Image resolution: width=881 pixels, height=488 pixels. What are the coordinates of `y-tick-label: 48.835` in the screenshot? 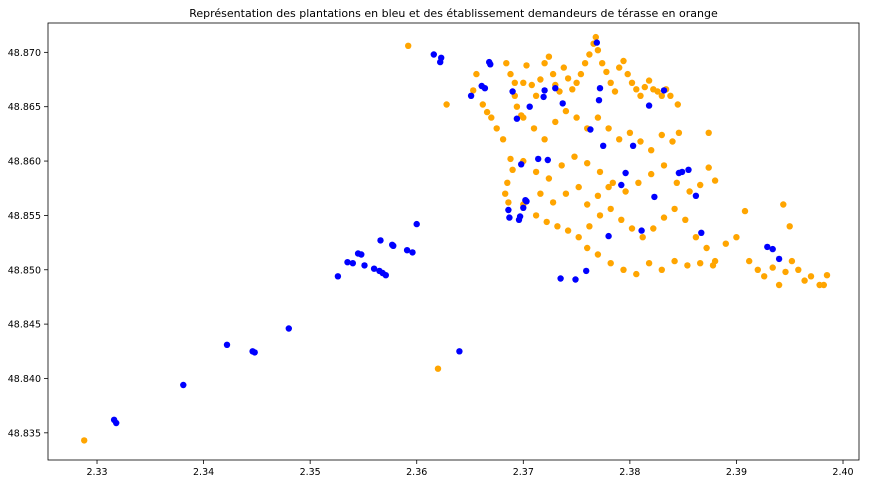 It's located at (24, 433).